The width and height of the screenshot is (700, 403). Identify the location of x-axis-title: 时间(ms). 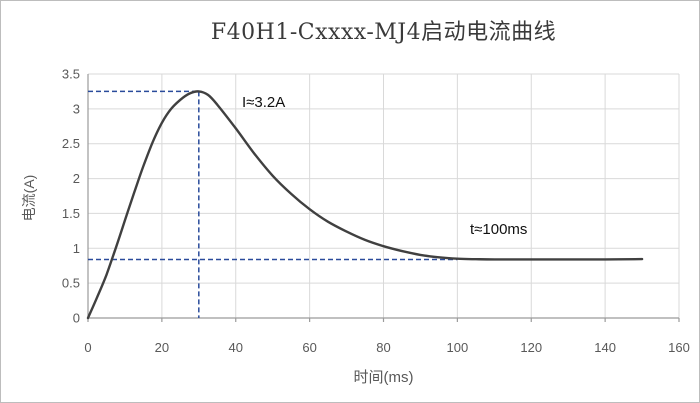
(383, 377).